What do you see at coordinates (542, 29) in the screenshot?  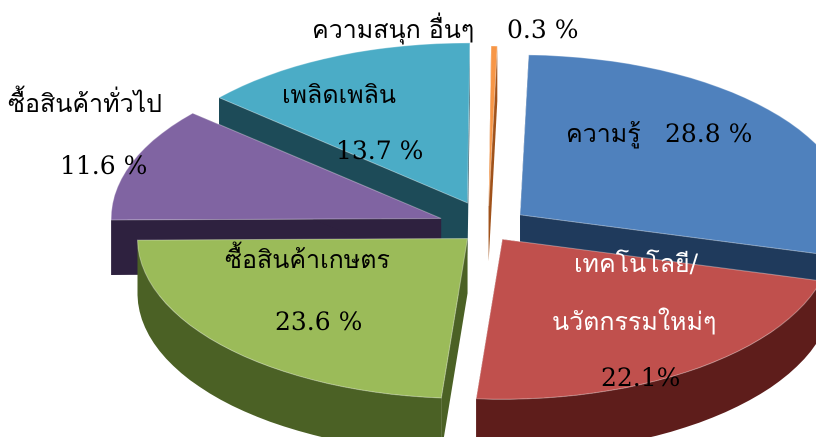 I see `value-fun-other: 0.3 %` at bounding box center [542, 29].